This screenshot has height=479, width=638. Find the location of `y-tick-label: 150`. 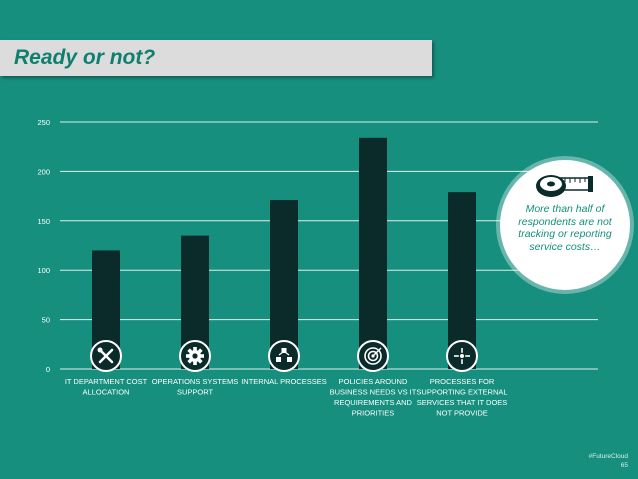

y-tick-label: 150 is located at coordinates (43, 221).